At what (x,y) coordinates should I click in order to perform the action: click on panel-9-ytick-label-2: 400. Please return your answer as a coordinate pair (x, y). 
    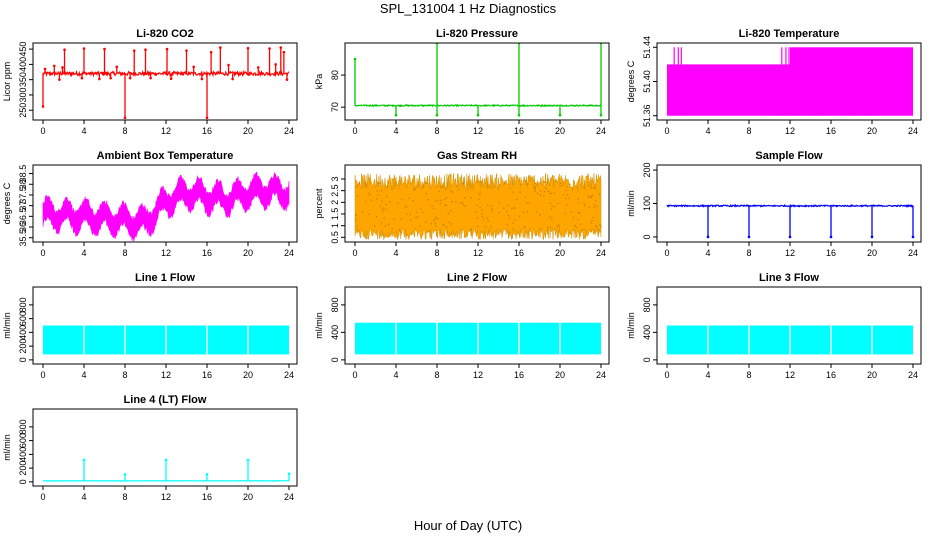
    Looking at the image, I should click on (647, 332).